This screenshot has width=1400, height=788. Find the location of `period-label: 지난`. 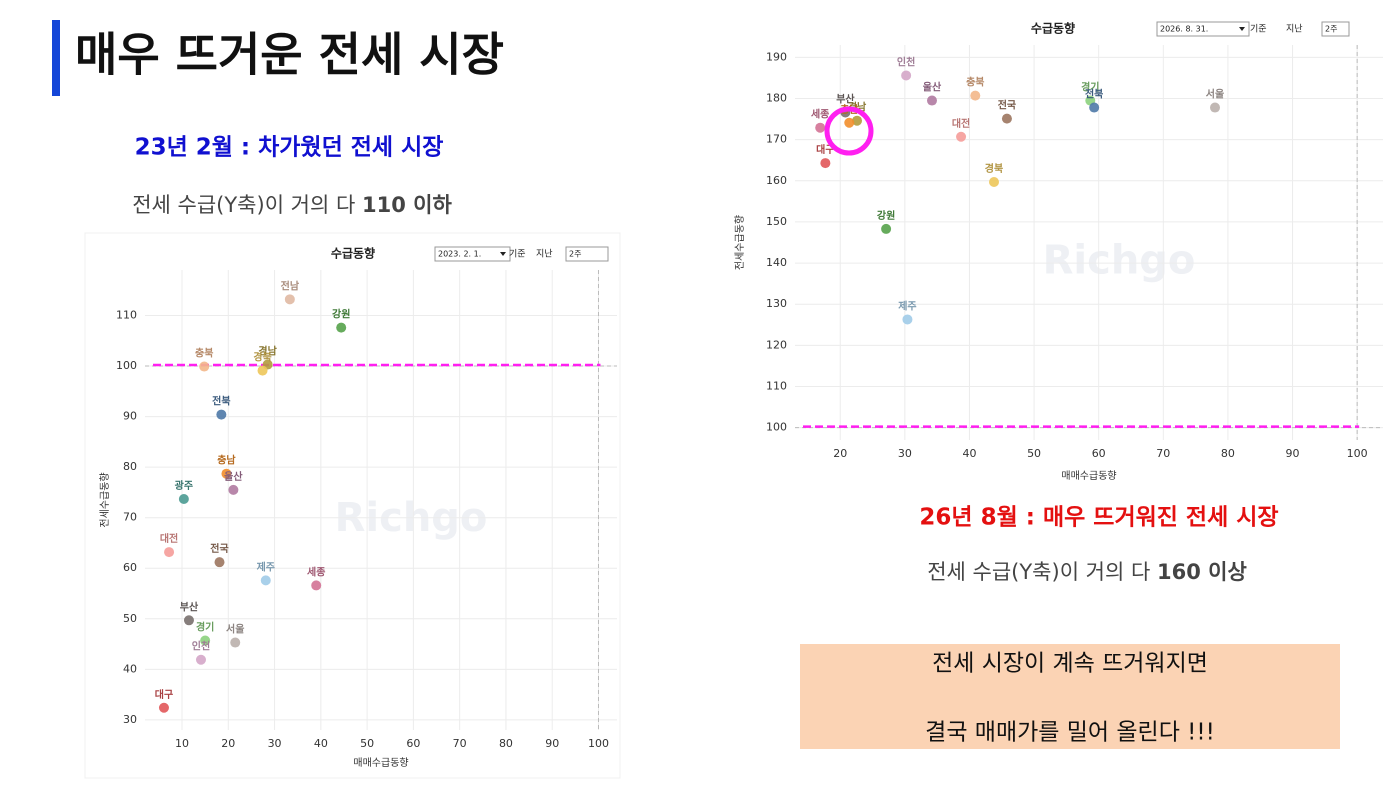

period-label: 지난 is located at coordinates (1294, 29).